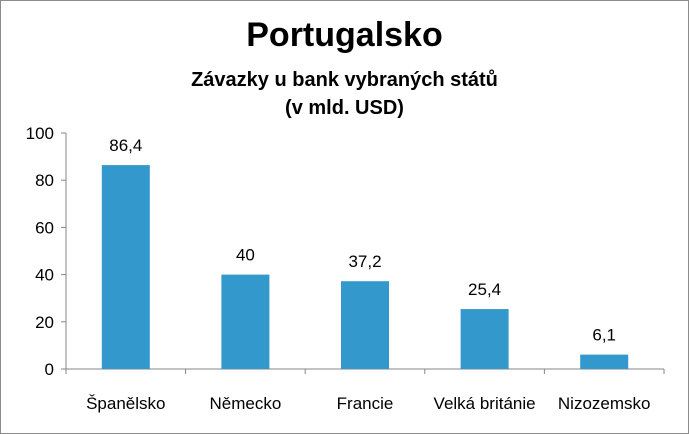  I want to click on category-label: Francie, so click(365, 403).